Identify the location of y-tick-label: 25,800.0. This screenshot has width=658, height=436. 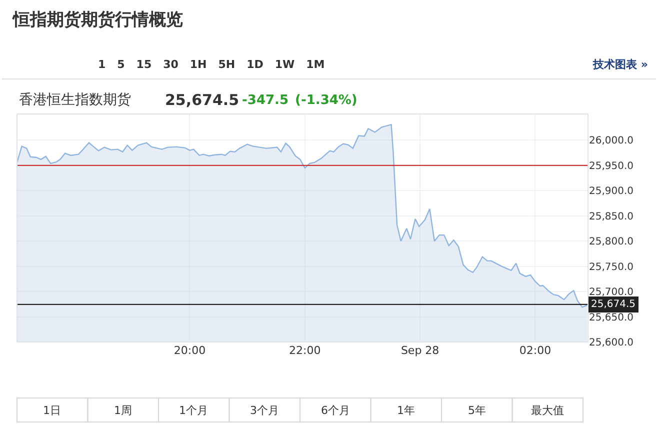
(611, 242).